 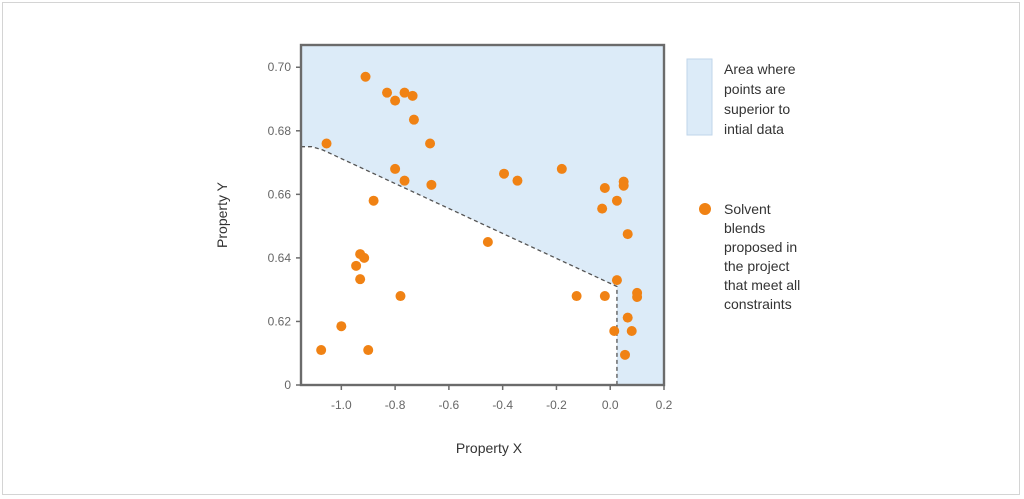 I want to click on legend-points-line: the project, so click(x=756, y=266).